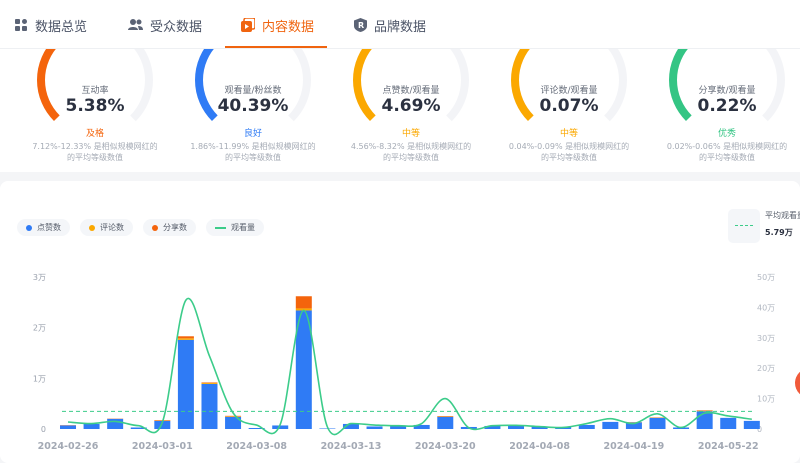  I want to click on floating-action-button, so click(797, 383).